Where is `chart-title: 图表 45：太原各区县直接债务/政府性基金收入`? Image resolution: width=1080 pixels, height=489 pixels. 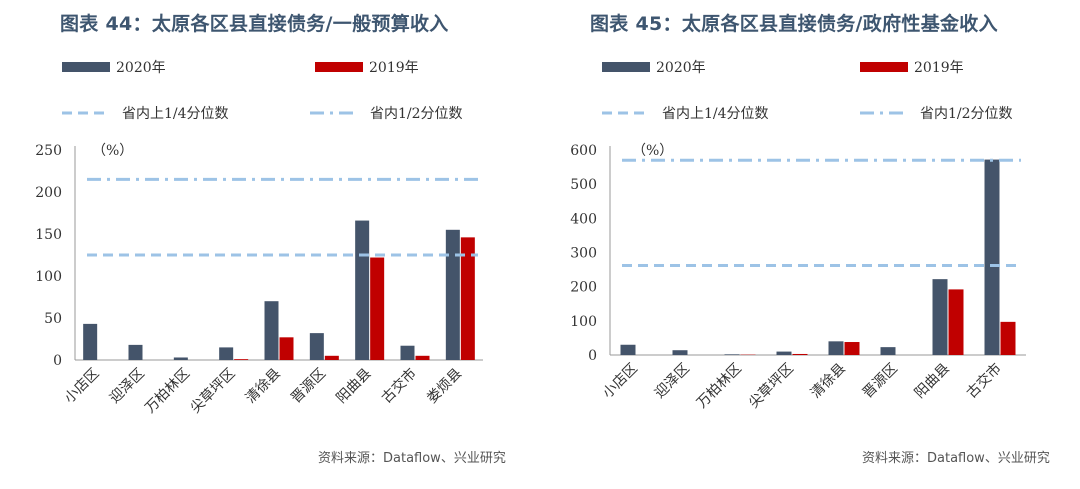 chart-title: 图表 45：太原各区县直接债务/政府性基金收入 is located at coordinates (794, 24).